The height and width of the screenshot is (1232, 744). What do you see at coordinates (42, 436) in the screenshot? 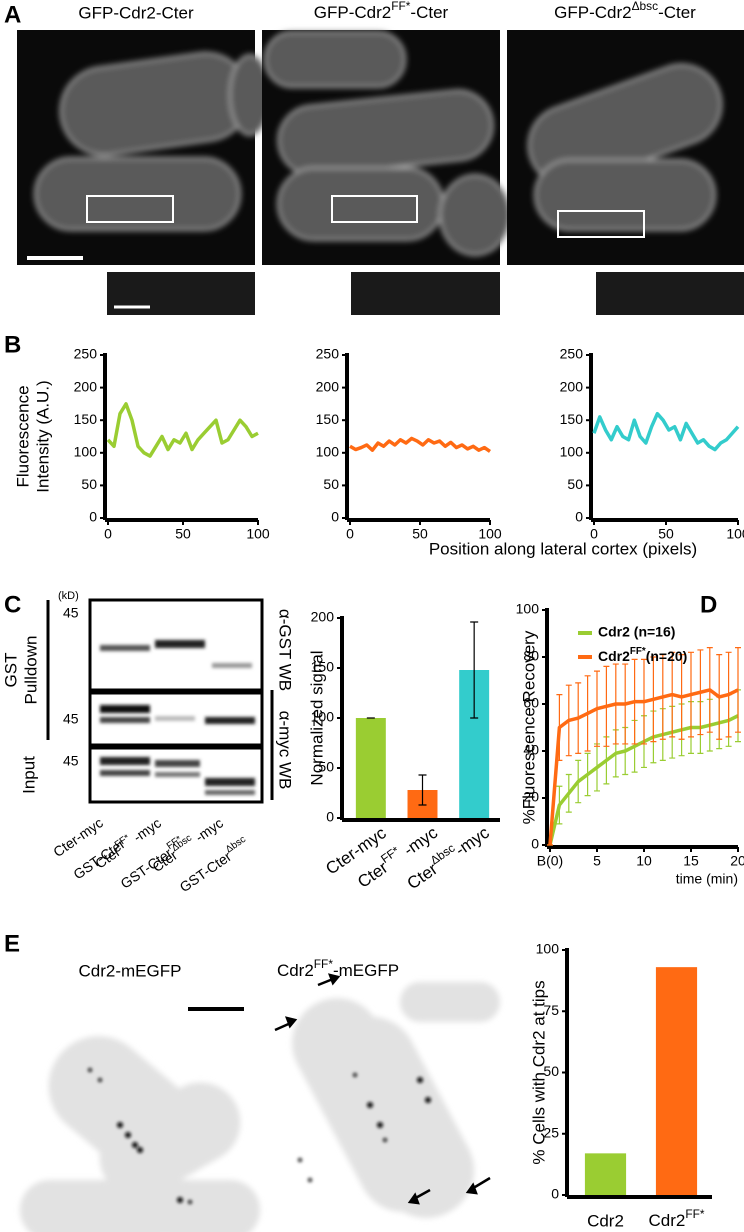
I see `y-axis-label: Intensity (A.U.)` at bounding box center [42, 436].